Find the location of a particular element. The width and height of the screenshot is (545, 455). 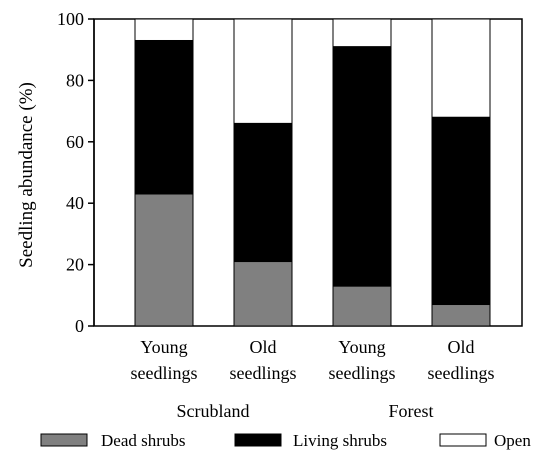

bar-2-living-shrubs is located at coordinates (263, 192).